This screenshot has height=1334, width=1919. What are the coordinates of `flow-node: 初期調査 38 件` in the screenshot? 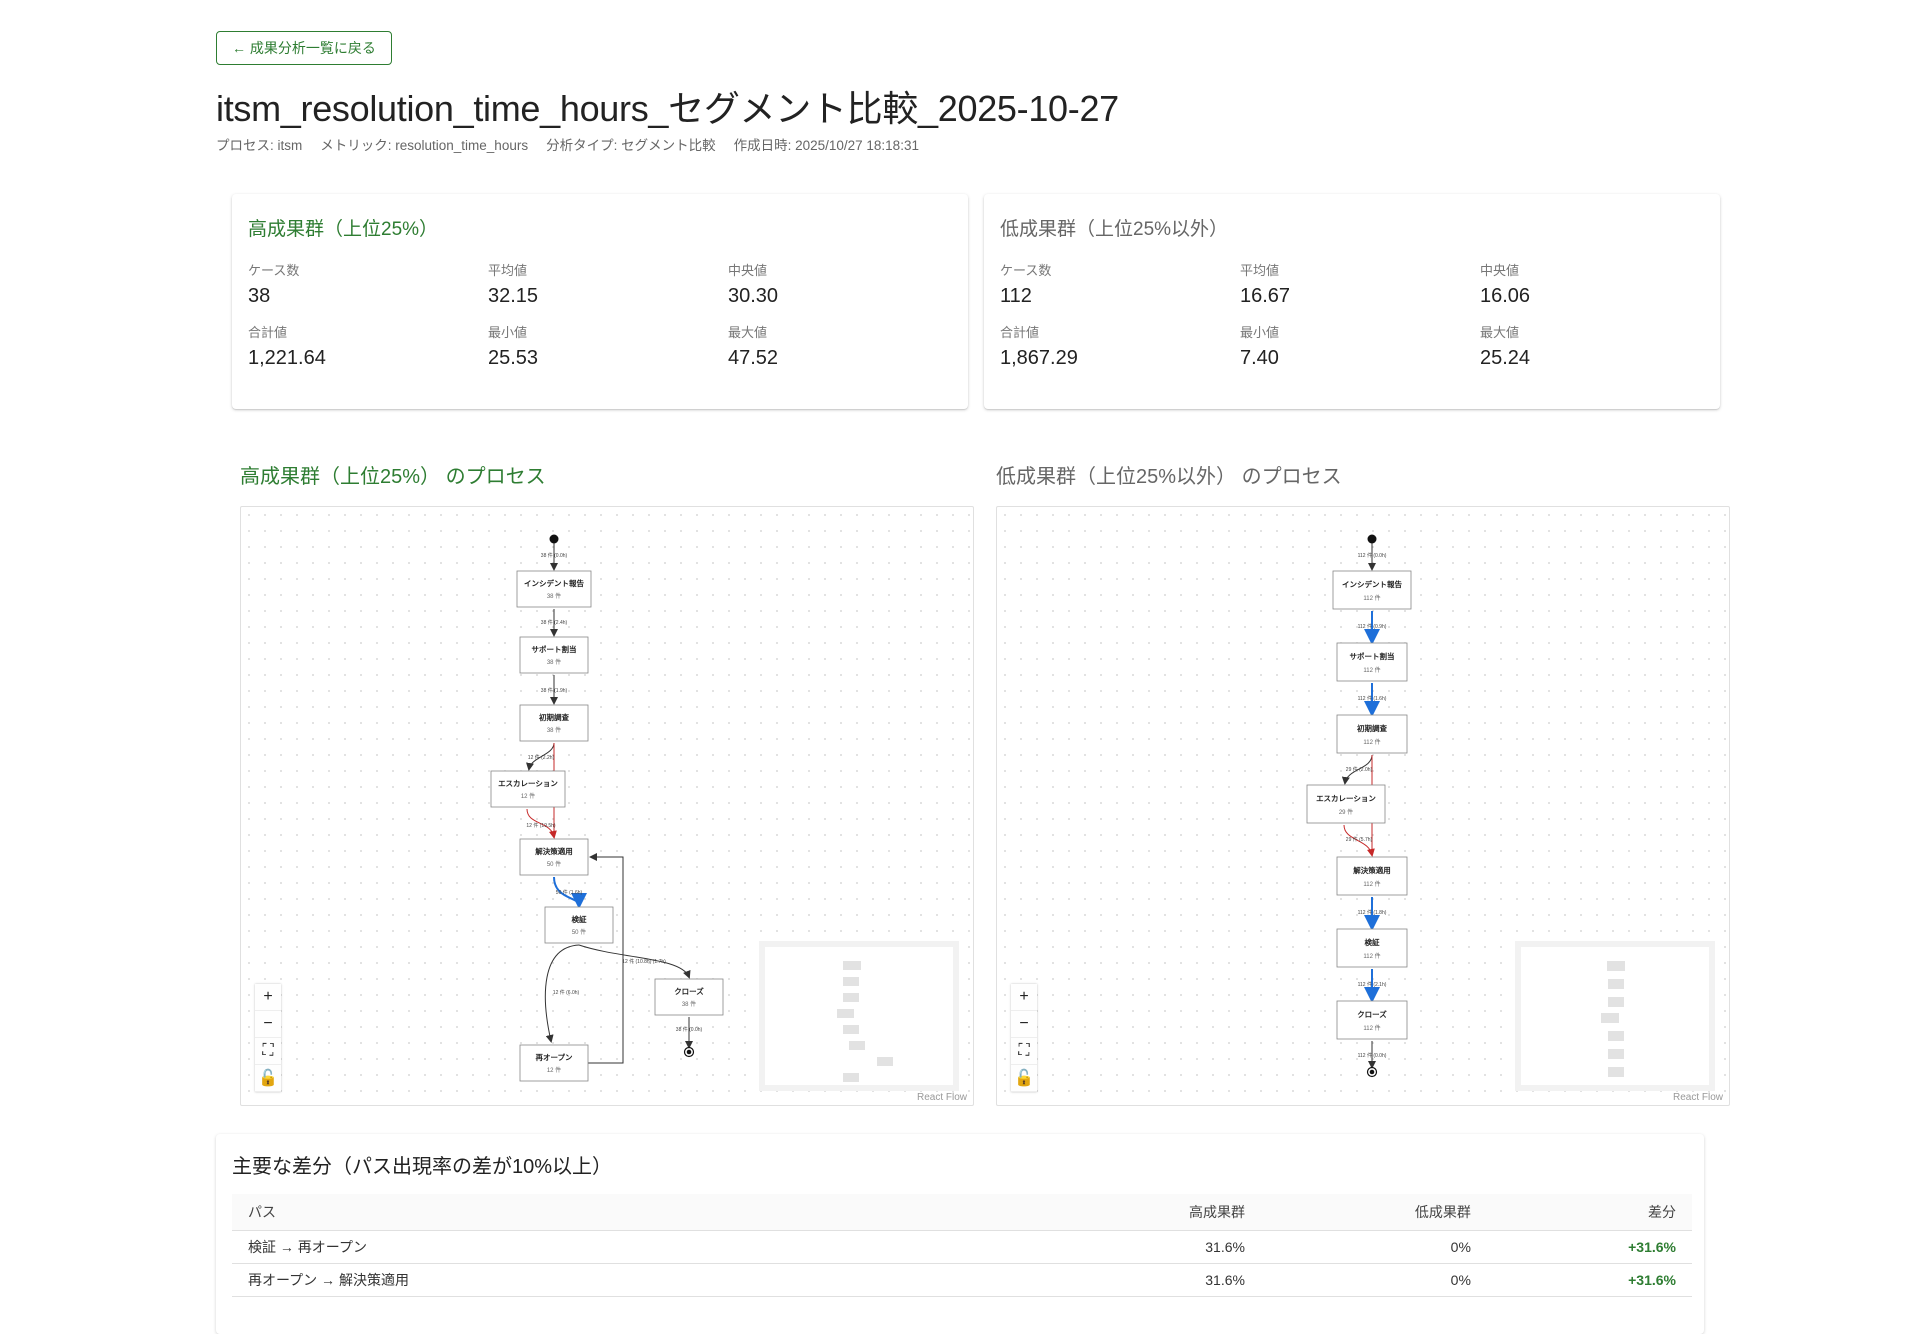 It's located at (554, 723).